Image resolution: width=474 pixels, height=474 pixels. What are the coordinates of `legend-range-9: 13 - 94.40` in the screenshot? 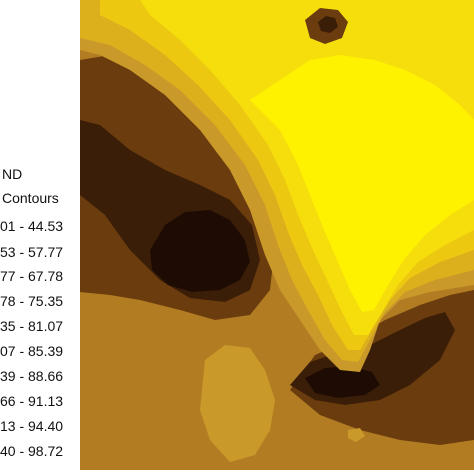 It's located at (32, 426).